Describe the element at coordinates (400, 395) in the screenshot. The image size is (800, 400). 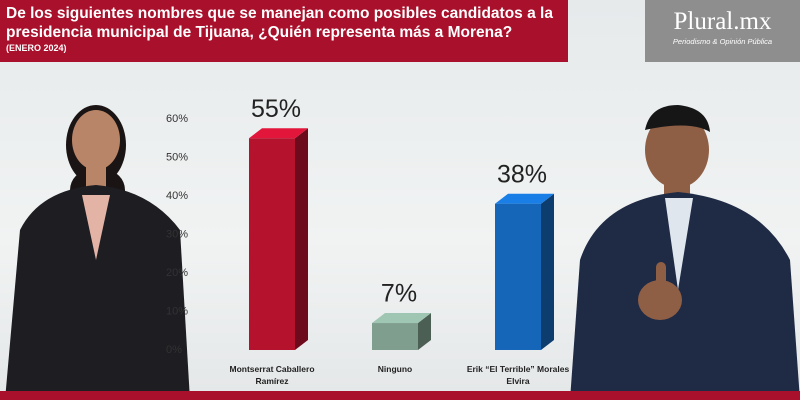
I see `footer-strip` at that location.